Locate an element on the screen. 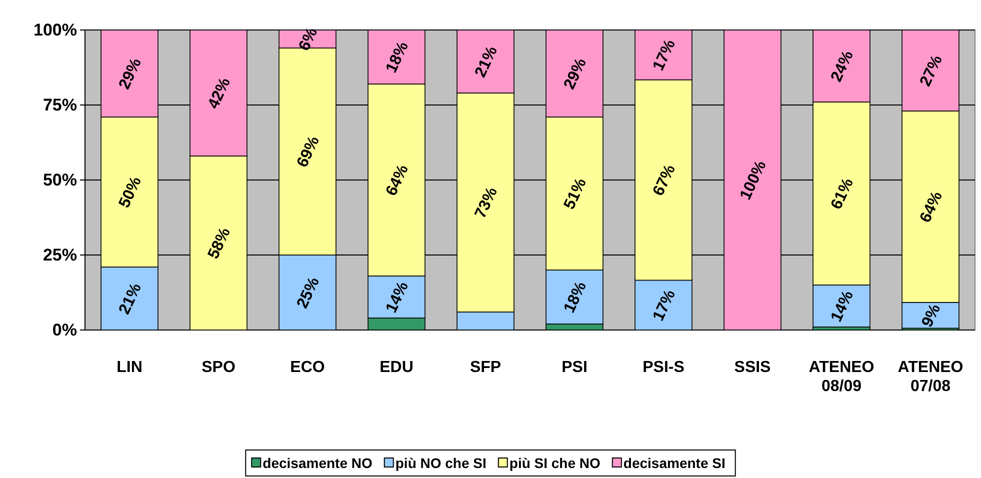  y-tick-label: 0% is located at coordinates (64, 330).